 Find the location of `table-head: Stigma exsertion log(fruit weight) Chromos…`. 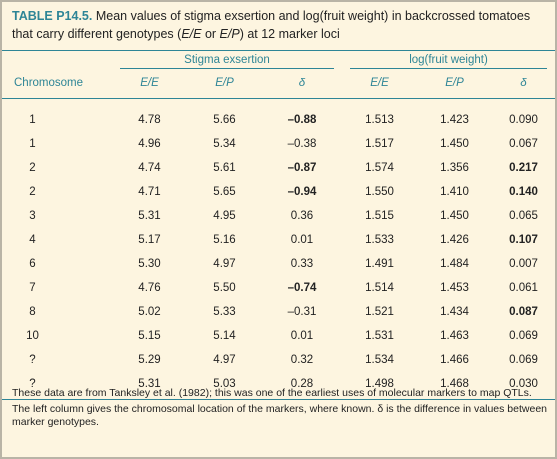

table-head: Stigma exsertion log(fruit weight) Chromos… is located at coordinates (278, 74).